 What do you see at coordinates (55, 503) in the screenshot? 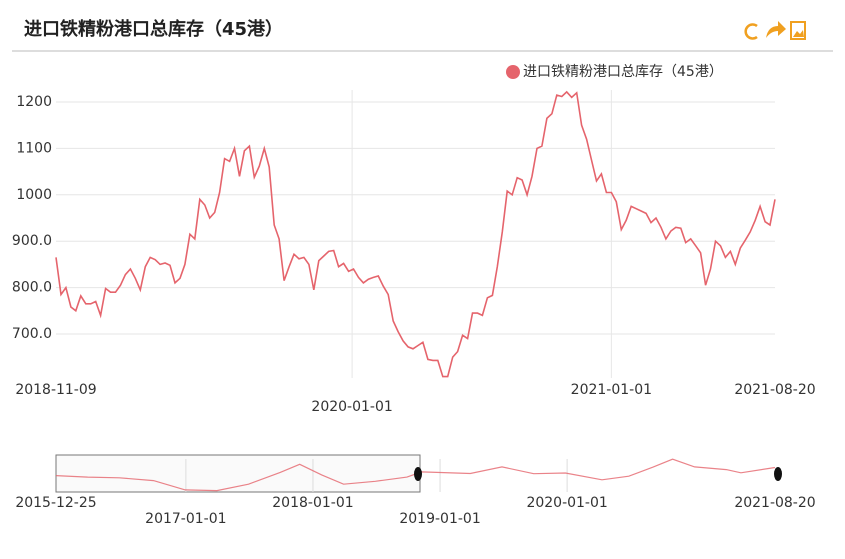
I see `x-tick-label: 2015-12-25` at bounding box center [55, 503].